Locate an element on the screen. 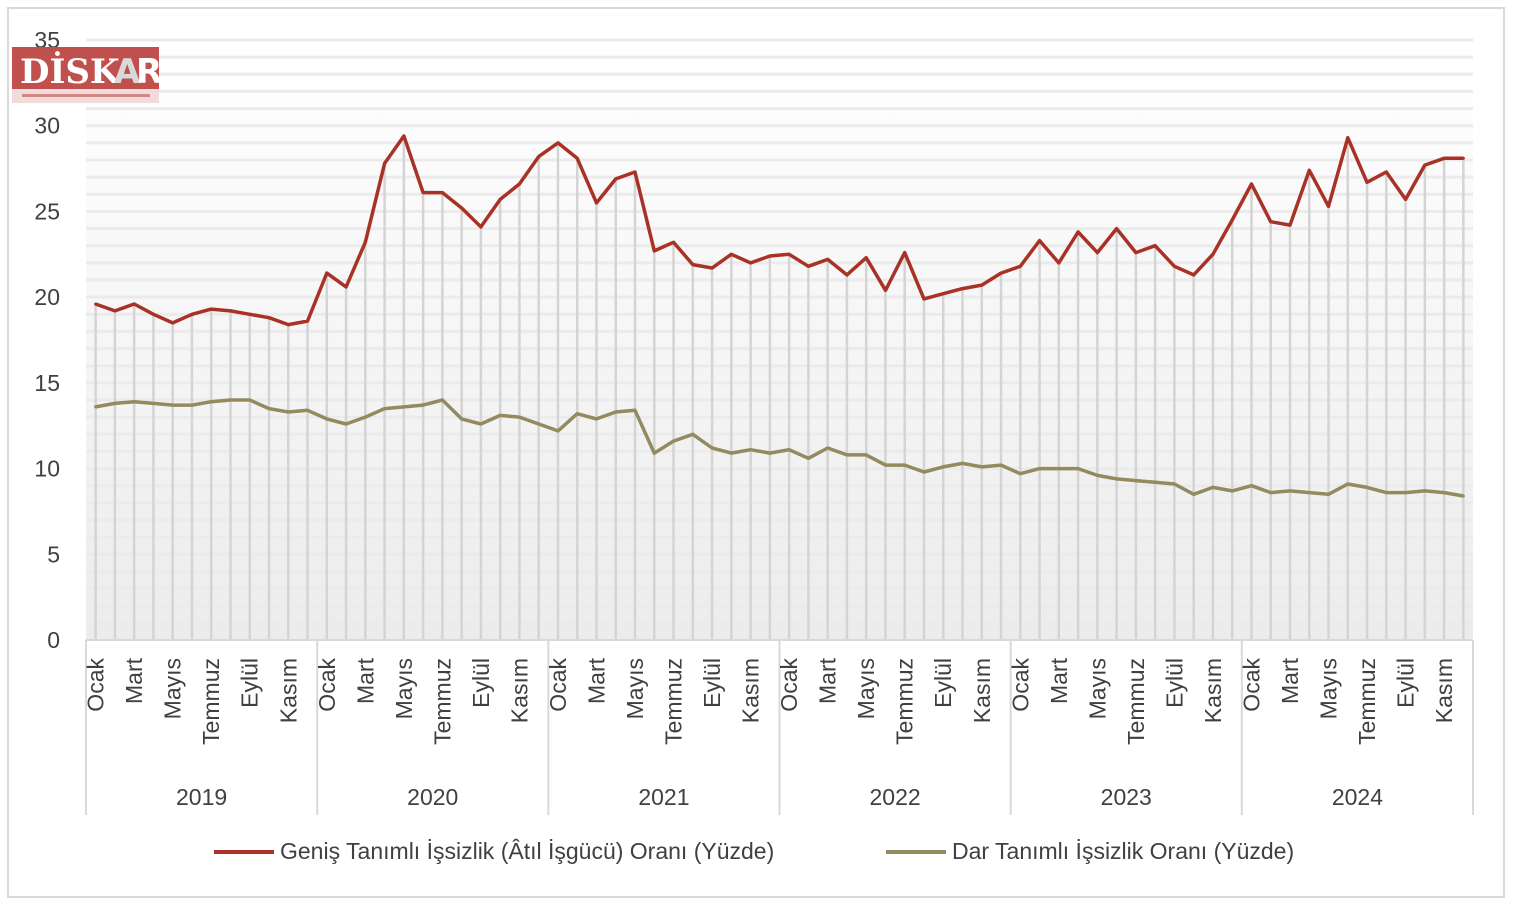 The image size is (1540, 914). svg-text: A is located at coordinates (127, 72).